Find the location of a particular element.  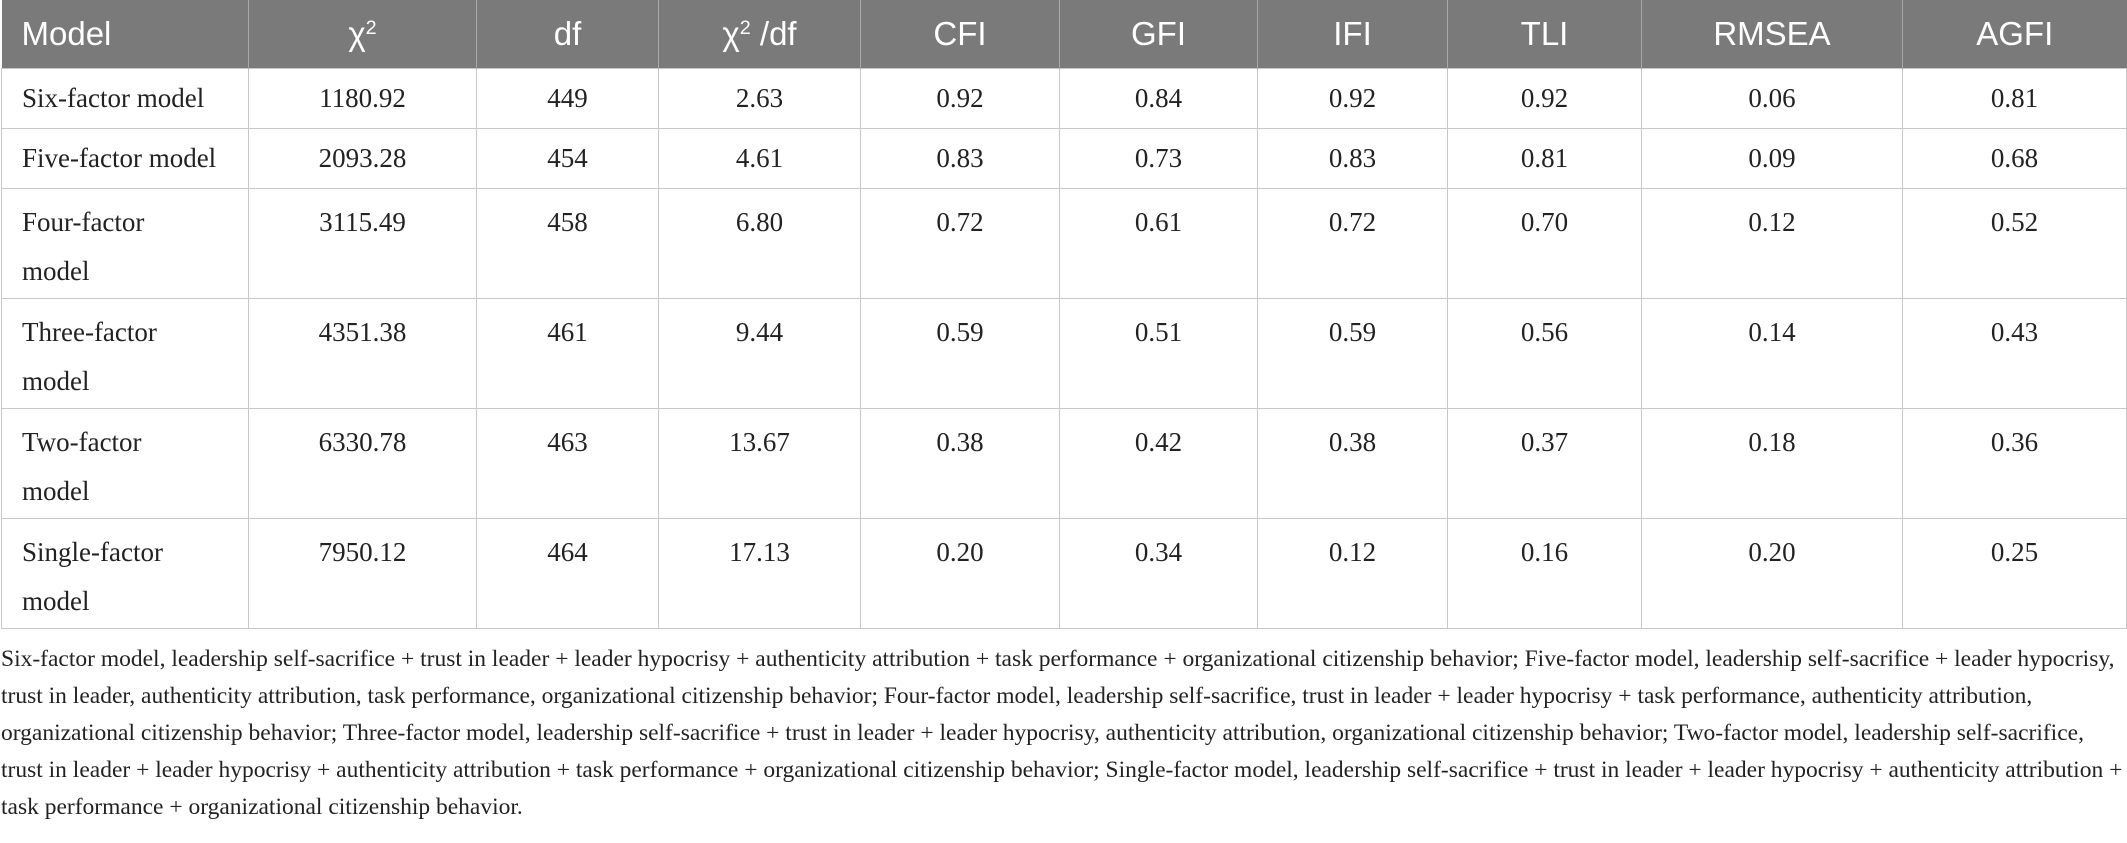

cell-rmsea: 0.20 is located at coordinates (1772, 573).